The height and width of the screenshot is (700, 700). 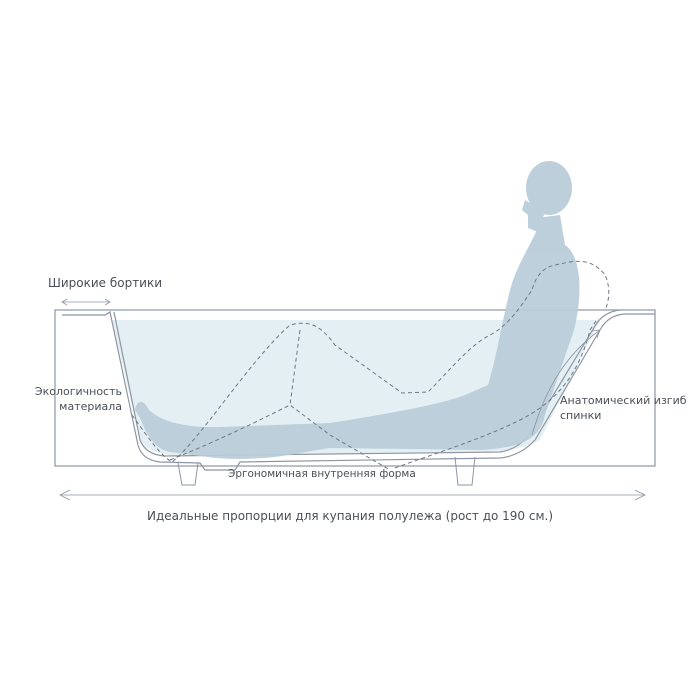 What do you see at coordinates (188, 474) in the screenshot?
I see `tub-foot-left` at bounding box center [188, 474].